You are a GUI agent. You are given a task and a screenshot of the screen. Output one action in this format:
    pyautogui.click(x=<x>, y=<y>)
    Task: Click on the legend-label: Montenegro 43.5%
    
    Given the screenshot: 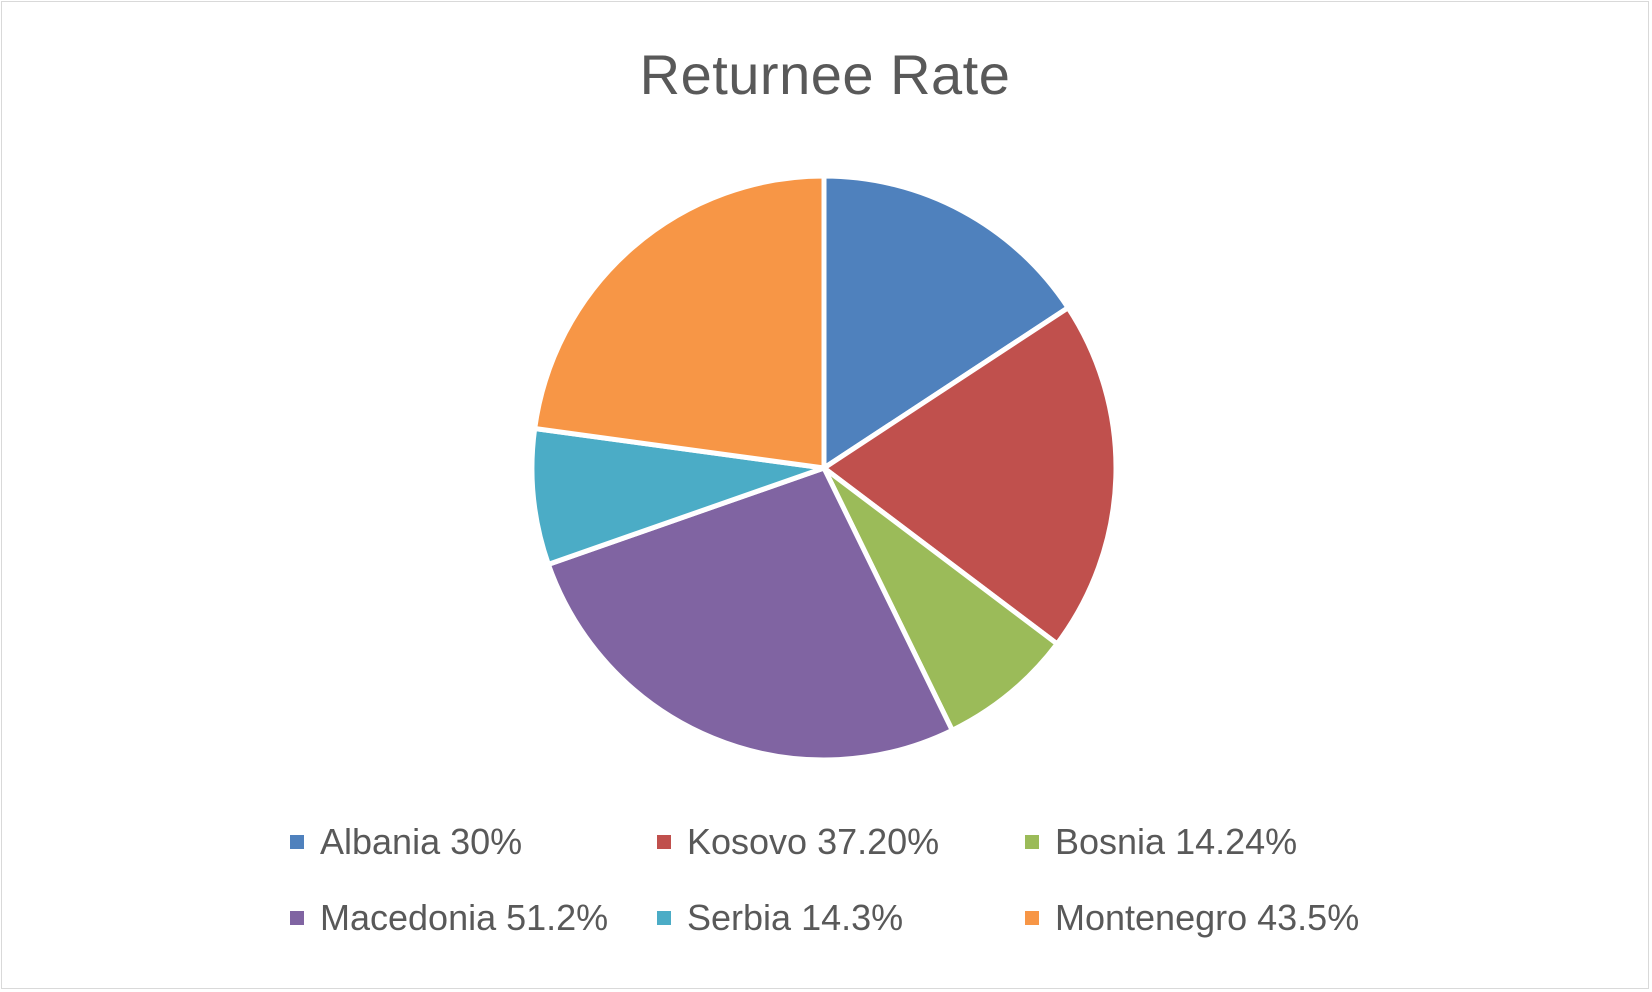 What is the action you would take?
    pyautogui.click(x=1207, y=917)
    